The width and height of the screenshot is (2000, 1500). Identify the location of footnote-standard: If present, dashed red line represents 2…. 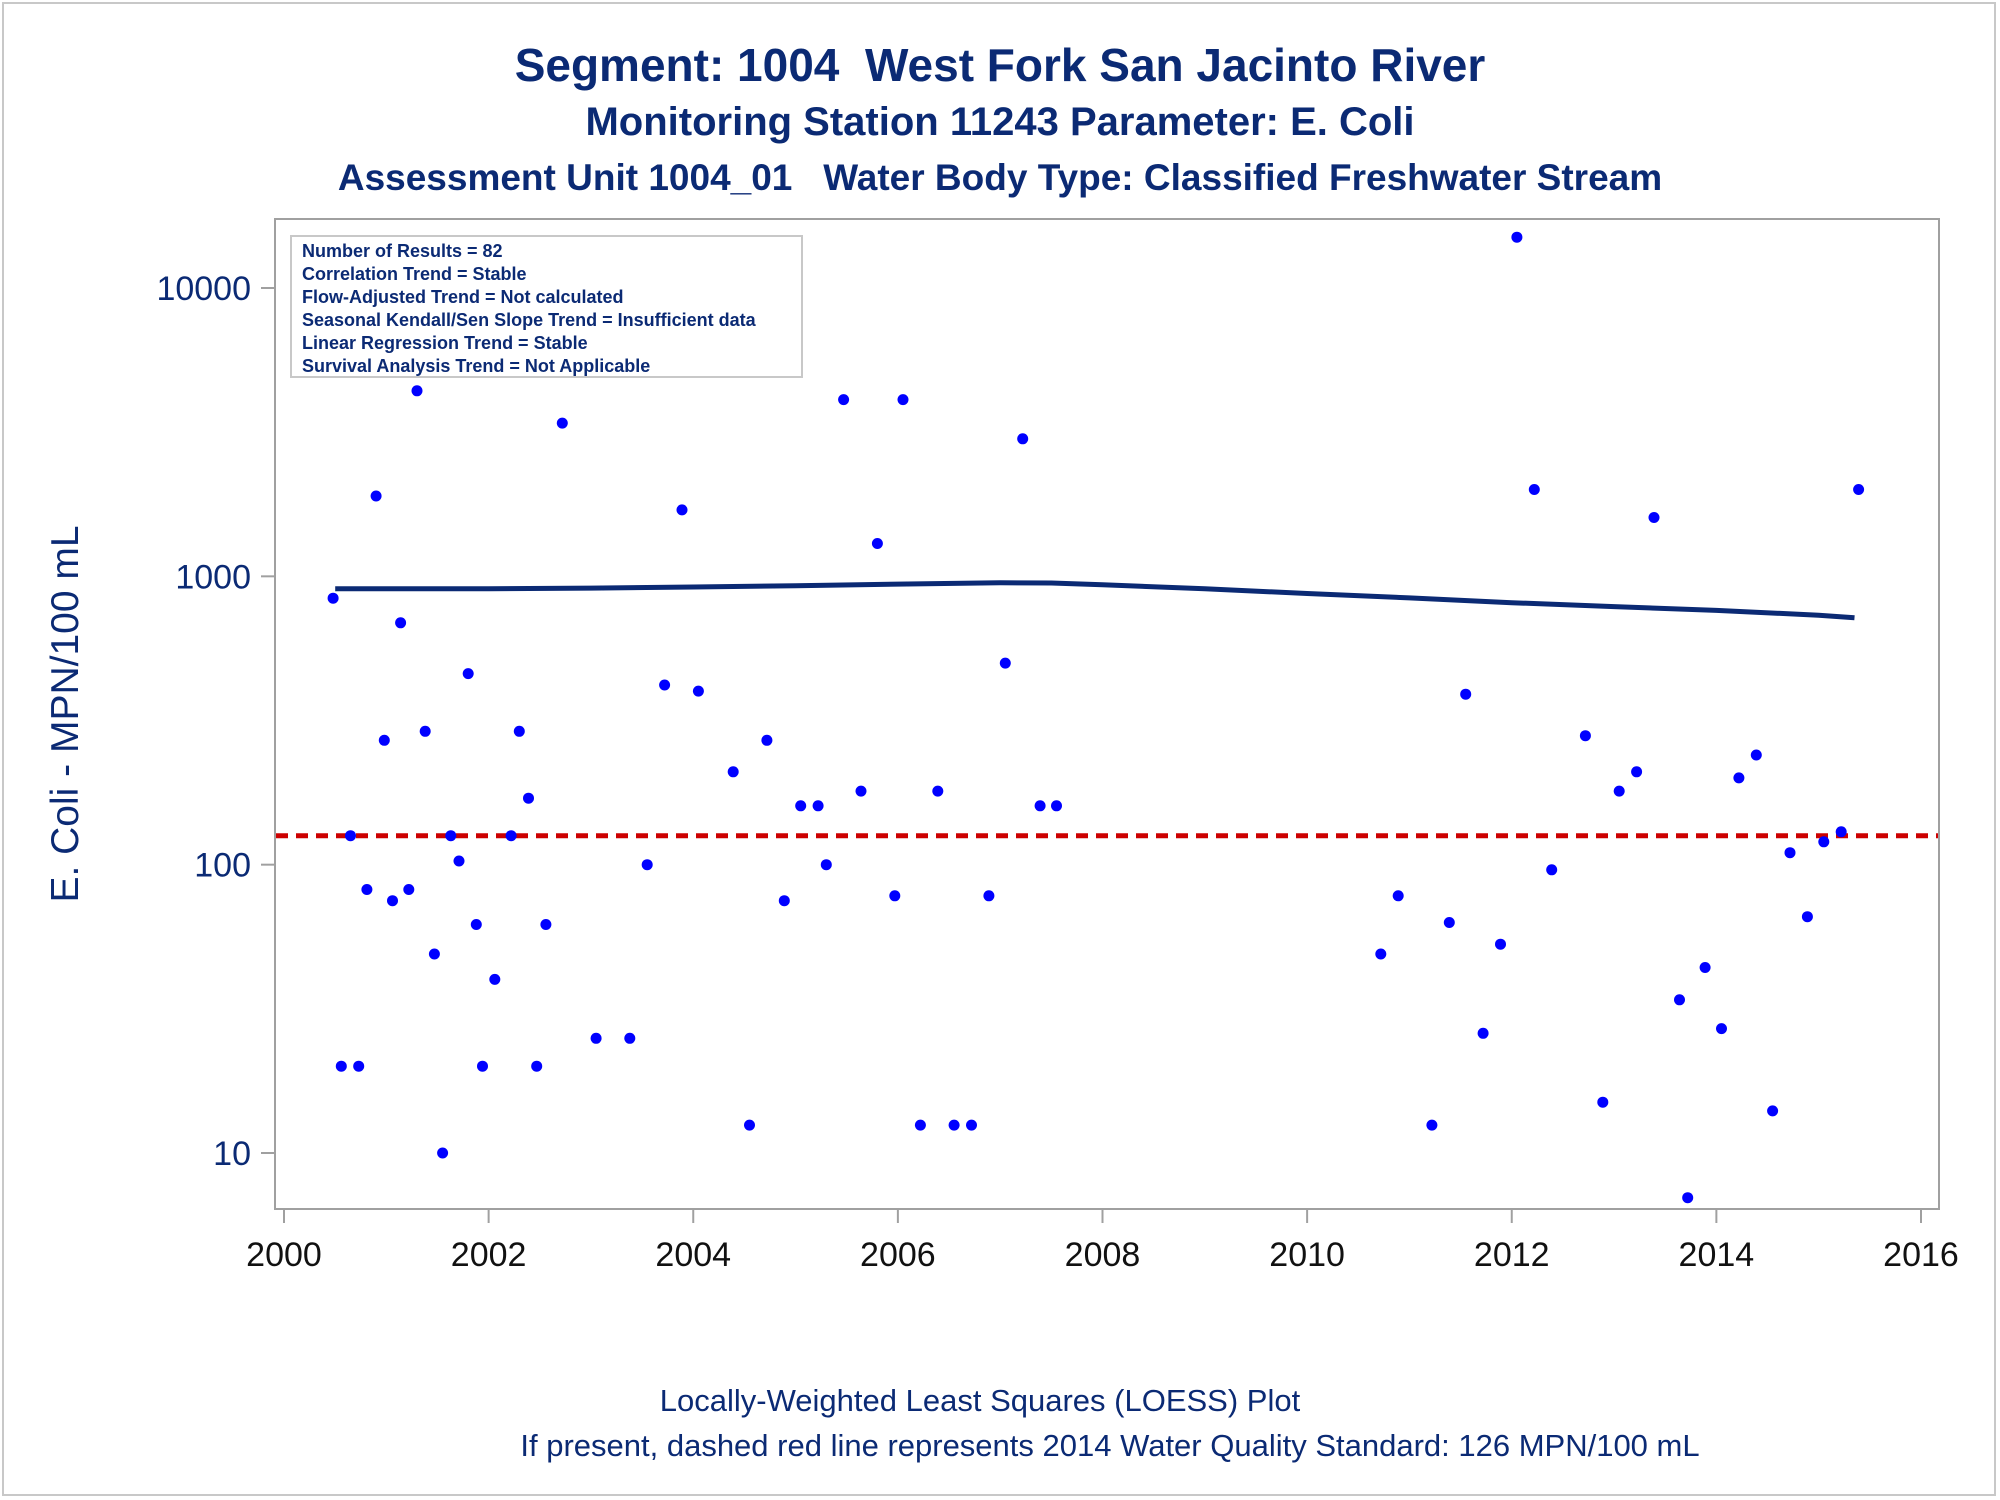
(1110, 1445).